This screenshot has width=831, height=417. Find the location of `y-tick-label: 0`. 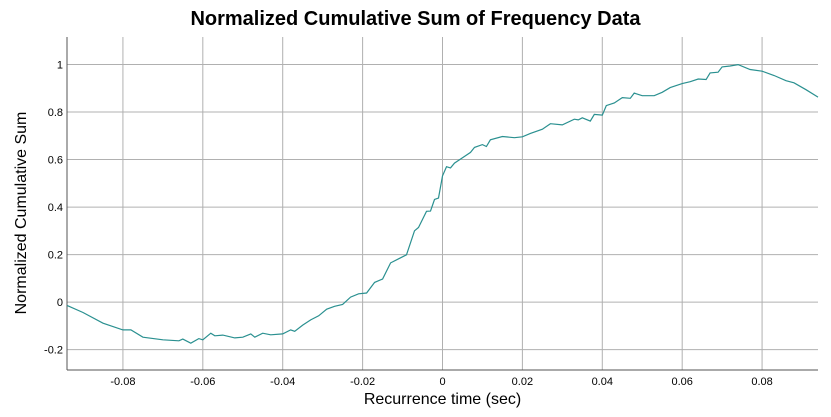

y-tick-label: 0 is located at coordinates (60, 303).